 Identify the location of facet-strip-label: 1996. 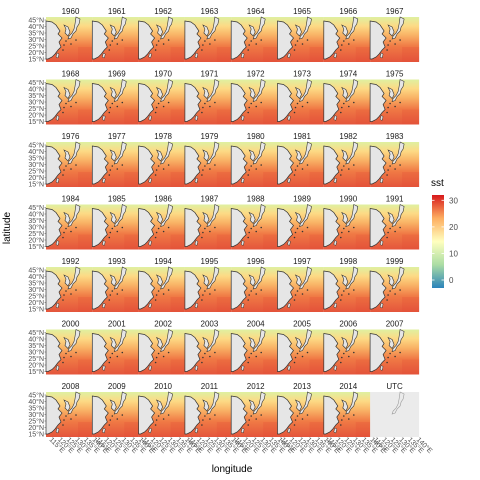
(256, 261).